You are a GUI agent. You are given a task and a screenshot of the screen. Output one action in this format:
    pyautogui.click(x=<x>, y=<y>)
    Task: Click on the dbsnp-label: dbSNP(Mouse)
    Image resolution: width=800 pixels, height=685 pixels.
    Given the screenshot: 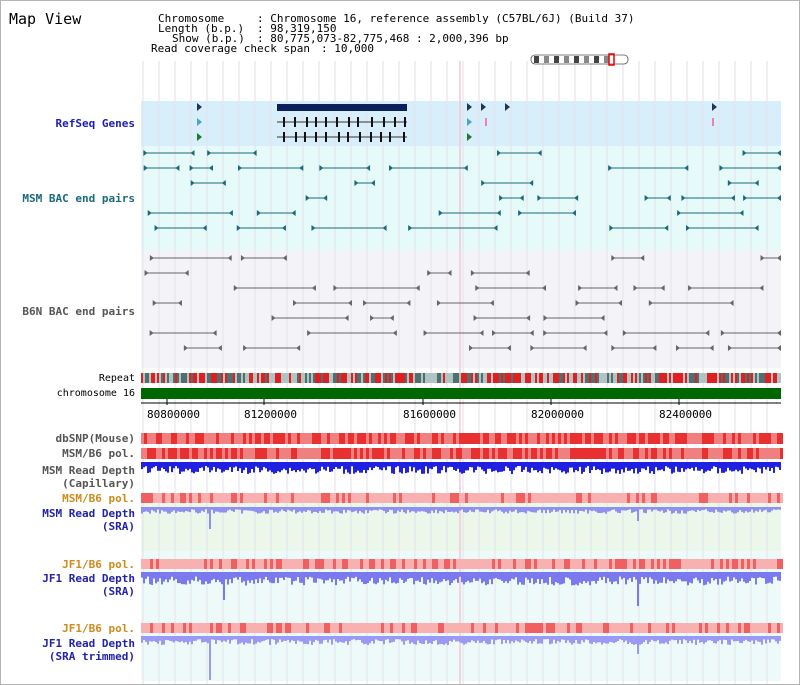 What is the action you would take?
    pyautogui.click(x=95, y=438)
    